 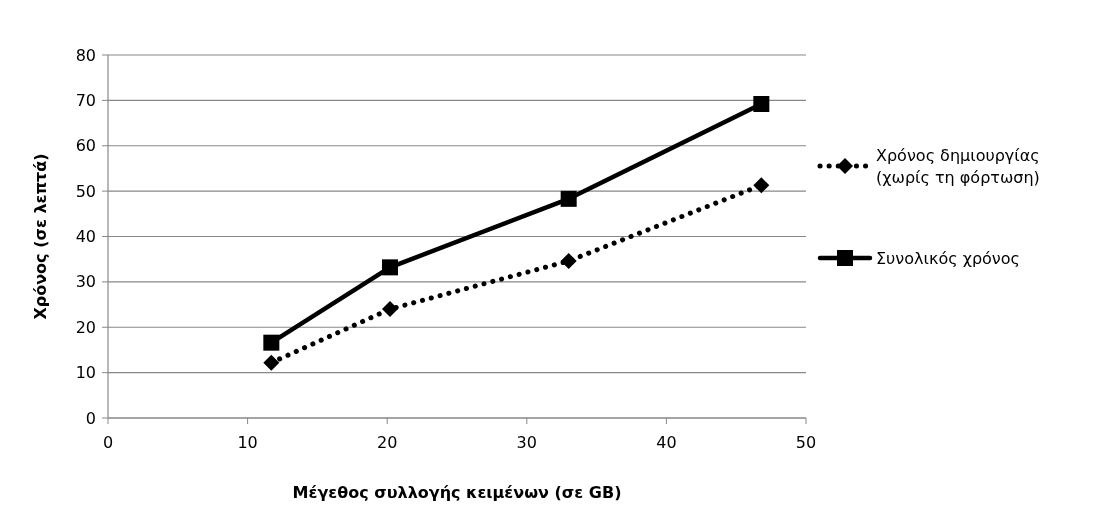 I want to click on x-tick-label: 40, so click(x=666, y=442).